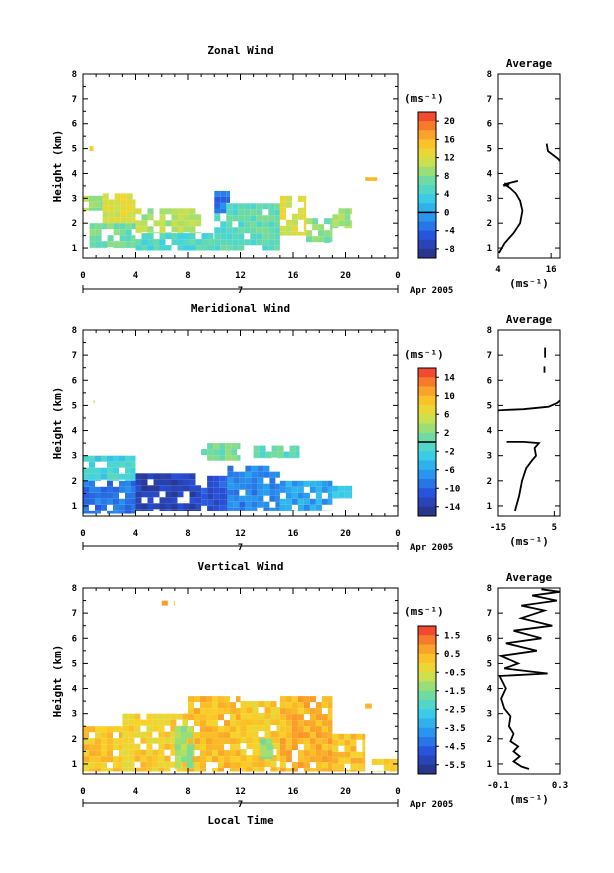  Describe the element at coordinates (489, 381) in the screenshot. I see `average-y-tick-label: 6` at that location.